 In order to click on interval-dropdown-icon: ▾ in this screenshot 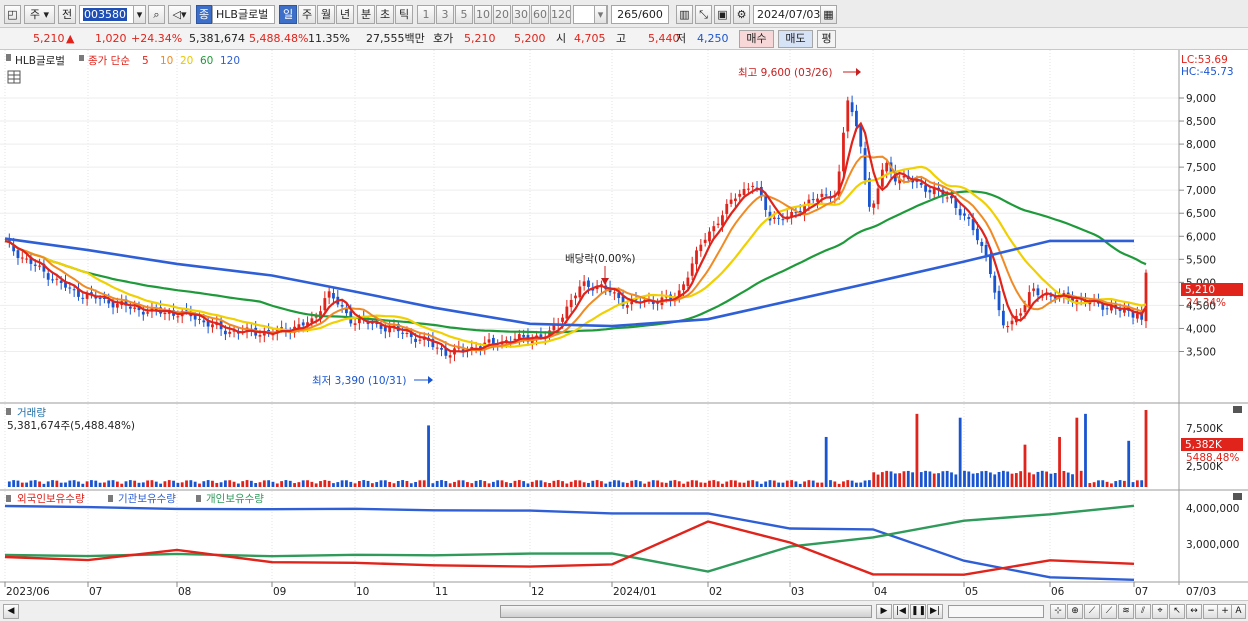, I will do `click(600, 14)`.